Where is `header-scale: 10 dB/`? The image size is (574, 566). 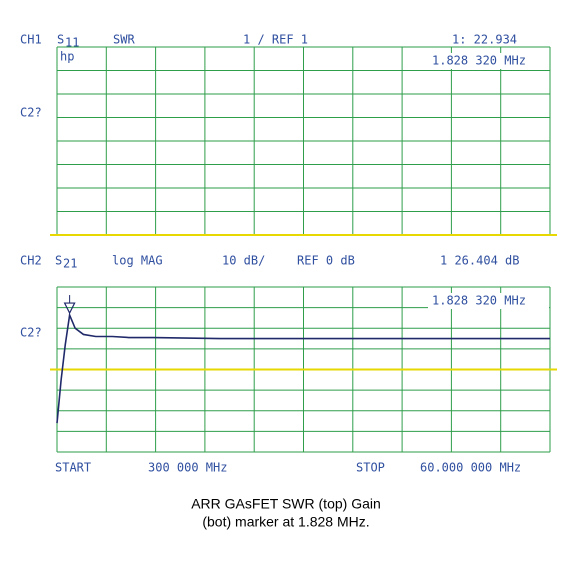 header-scale: 10 dB/ is located at coordinates (243, 261).